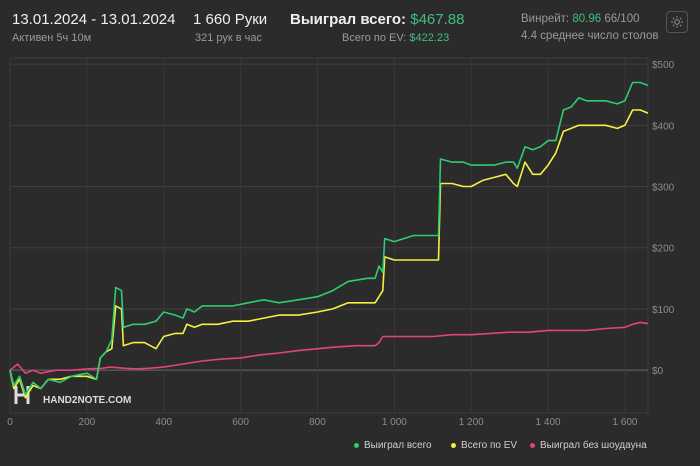 This screenshot has width=700, height=466. I want to click on watermark-text: HAND2NOTE.COM, so click(87, 400).